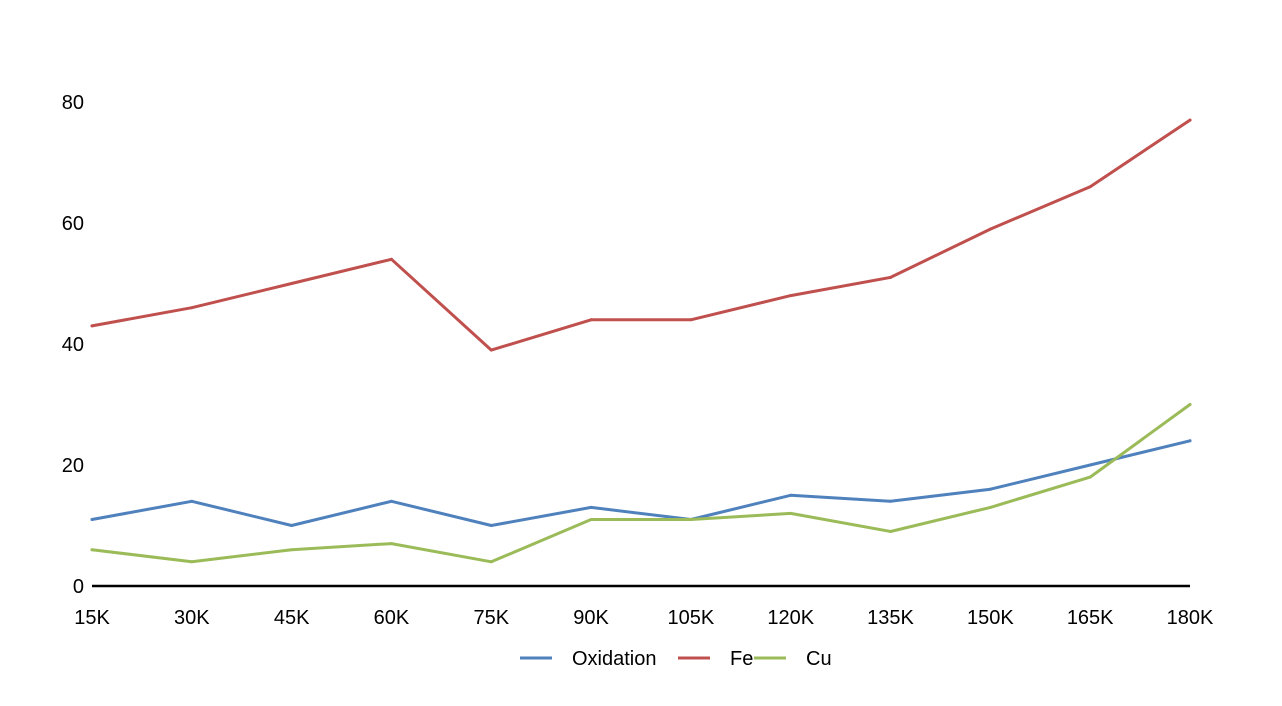 The height and width of the screenshot is (706, 1282). Describe the element at coordinates (990, 618) in the screenshot. I see `x-tick-label: 150K` at that location.